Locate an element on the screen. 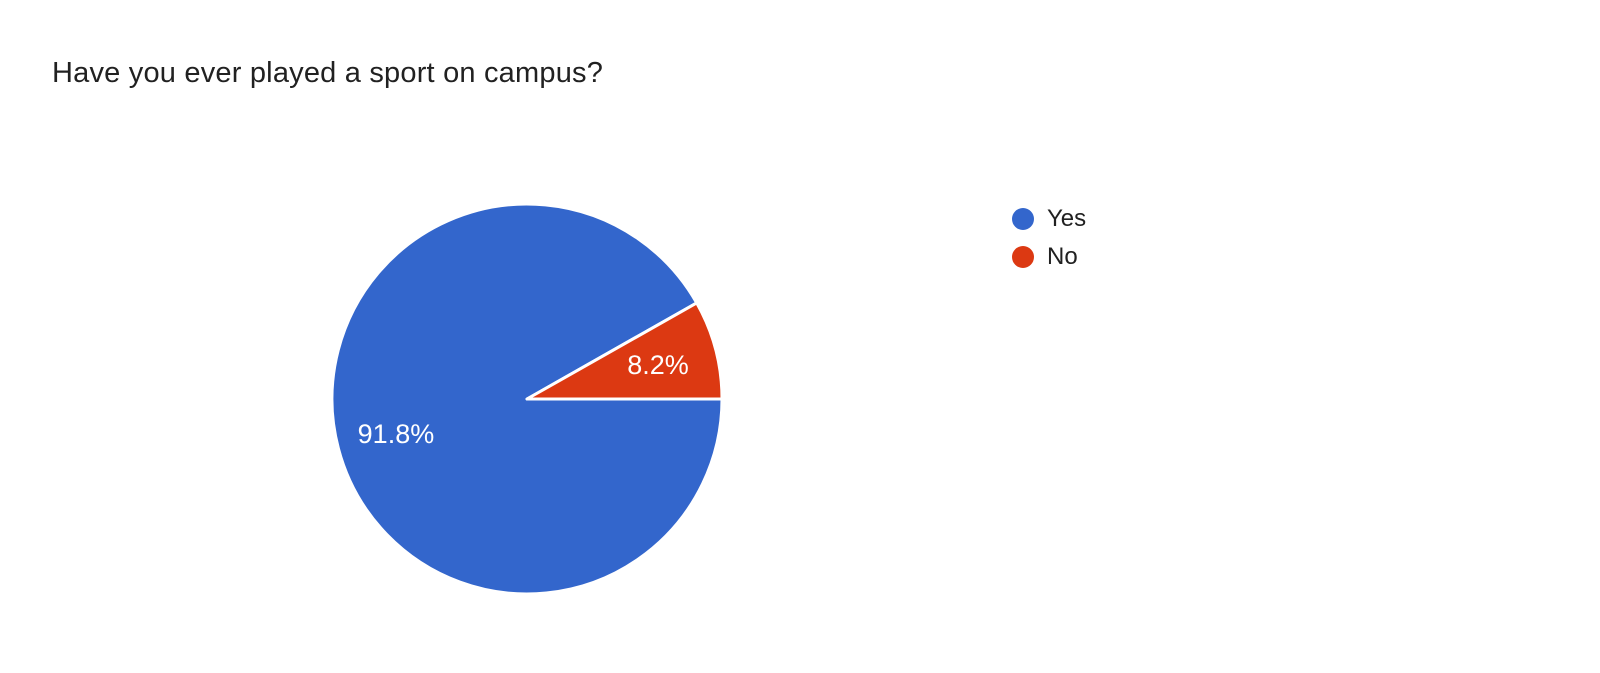 Image resolution: width=1600 pixels, height=673 pixels. legend-swatch-yes-icon is located at coordinates (1023, 219).